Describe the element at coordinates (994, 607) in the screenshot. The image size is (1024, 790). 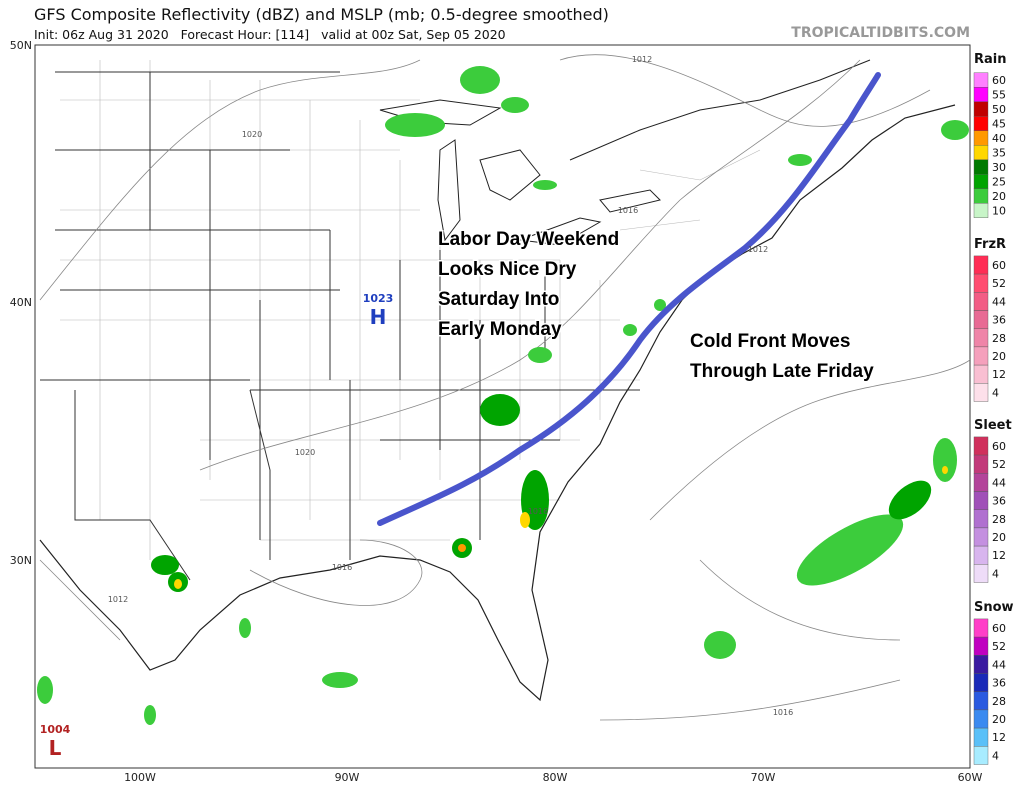
I see `legend-title: Snow` at that location.